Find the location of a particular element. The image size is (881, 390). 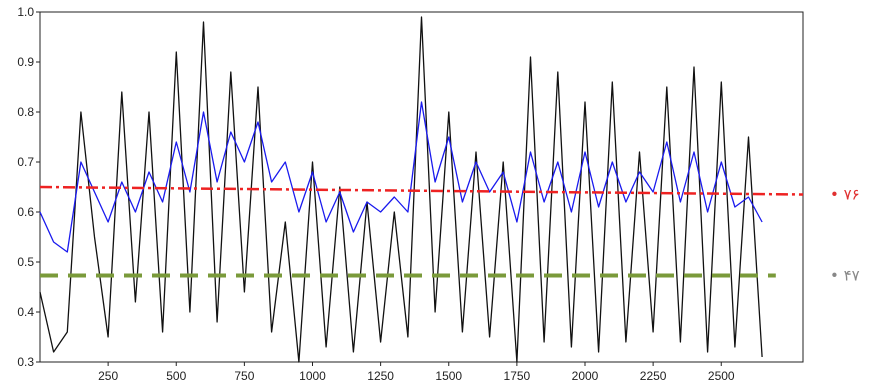

y-tick-label: 0.6 is located at coordinates (25, 212).